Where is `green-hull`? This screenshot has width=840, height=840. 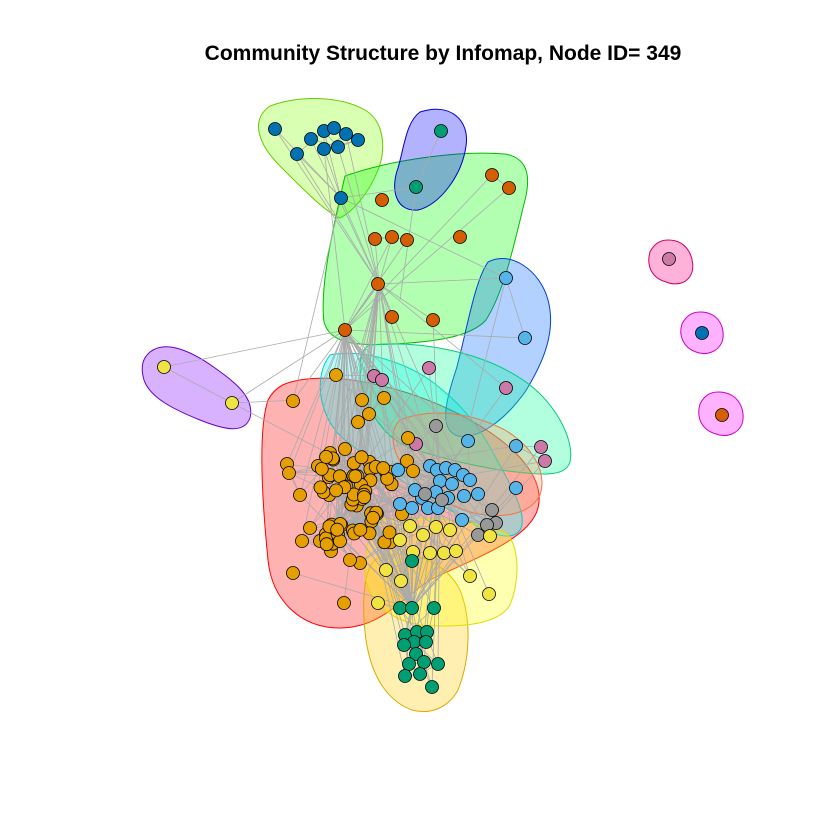
green-hull is located at coordinates (425, 249).